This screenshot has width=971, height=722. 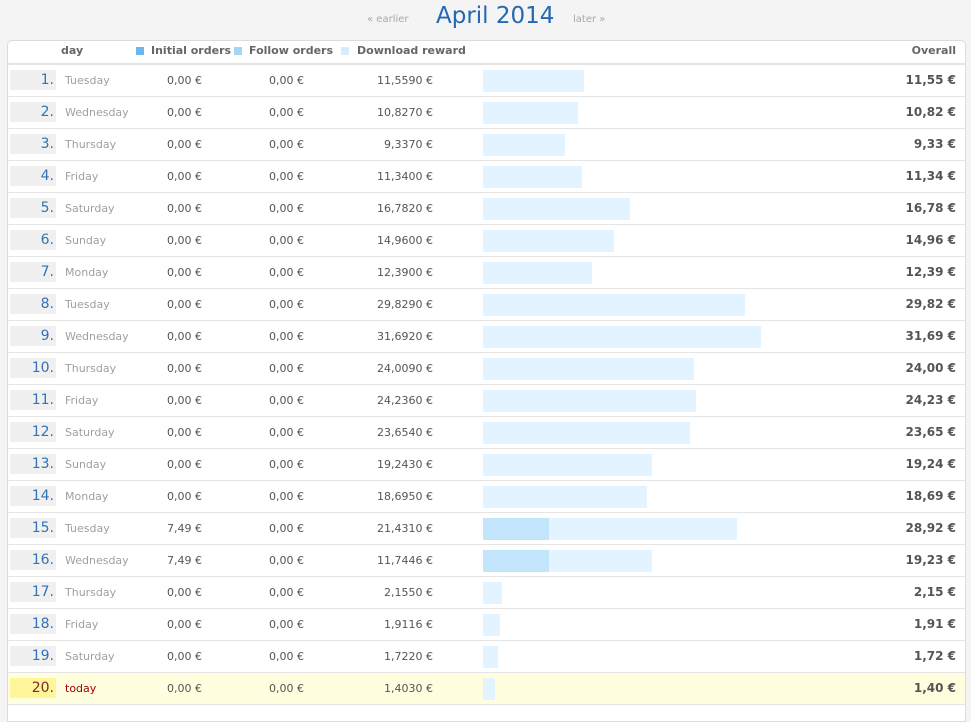 I want to click on overall-value: 19,24 €, so click(x=930, y=464).